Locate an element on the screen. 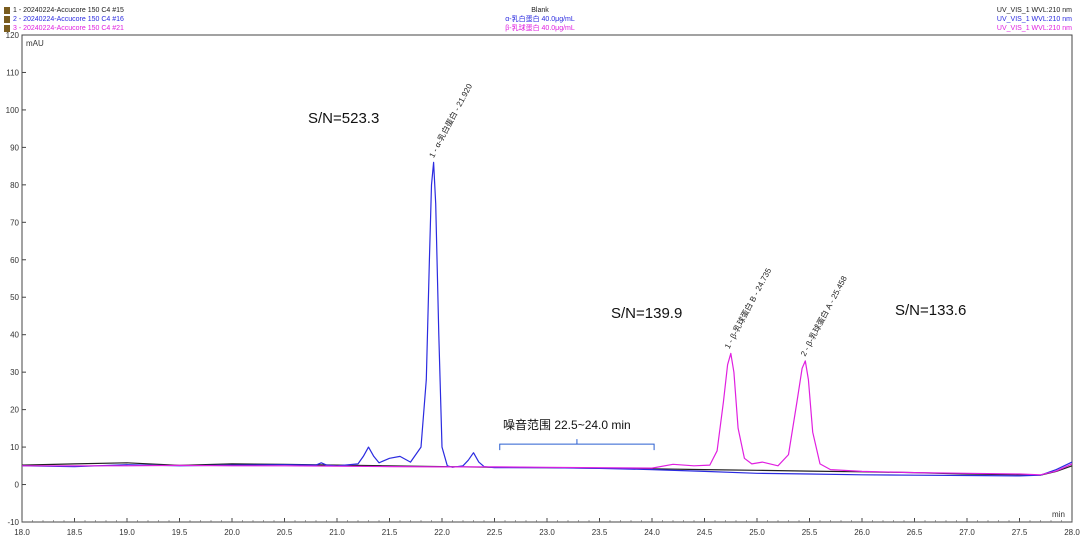 The width and height of the screenshot is (1080, 544). x-tick-label: 22.5 is located at coordinates (495, 532).